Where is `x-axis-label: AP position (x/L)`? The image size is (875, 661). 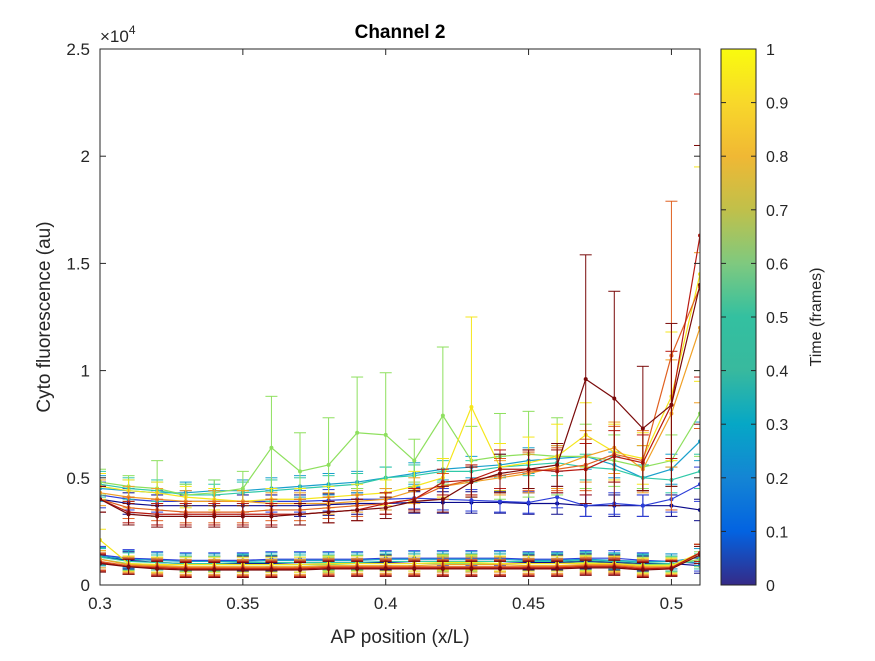 x-axis-label: AP position (x/L) is located at coordinates (399, 637).